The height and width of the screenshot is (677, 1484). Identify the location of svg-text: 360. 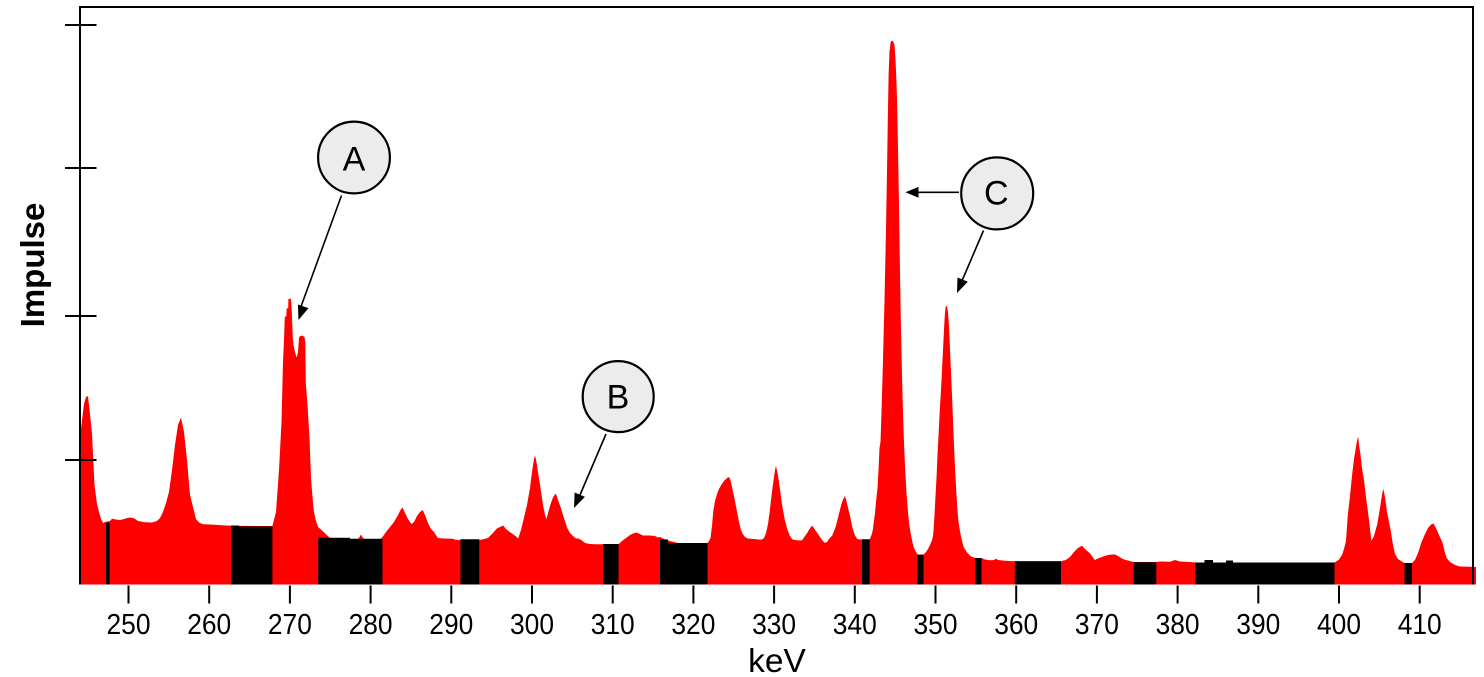
(1016, 625).